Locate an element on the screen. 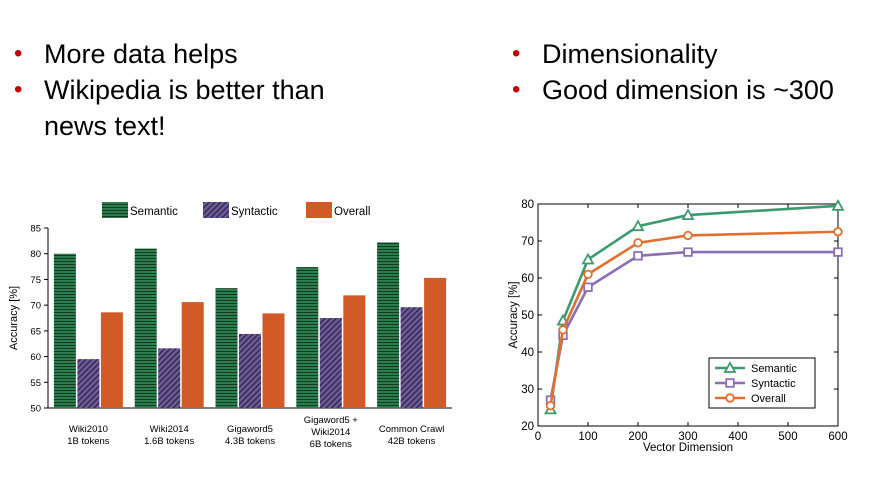  y-tick-label: 20 is located at coordinates (527, 427).